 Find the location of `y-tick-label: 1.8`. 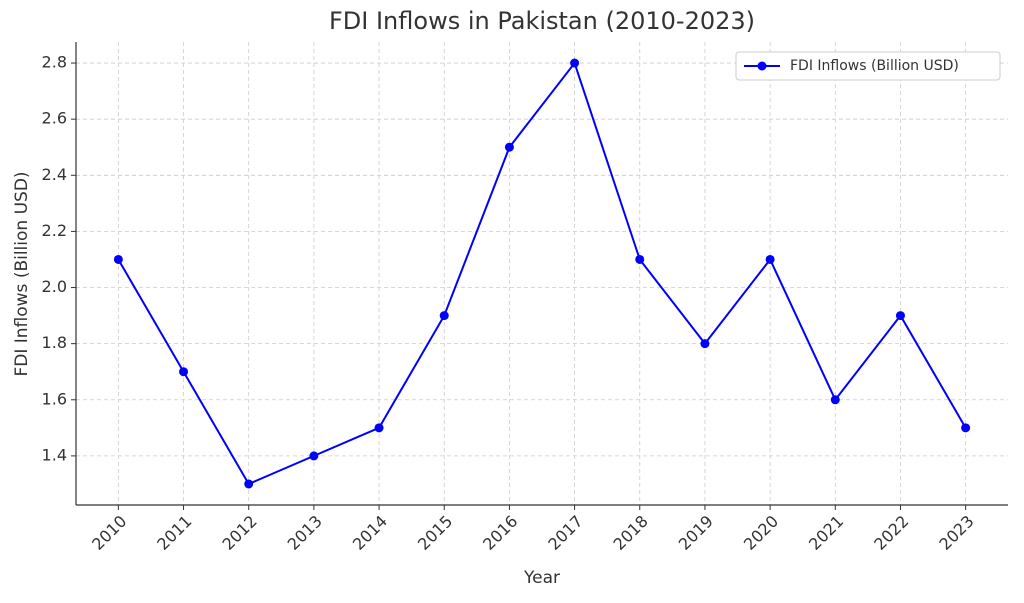

y-tick-label: 1.8 is located at coordinates (54, 342).